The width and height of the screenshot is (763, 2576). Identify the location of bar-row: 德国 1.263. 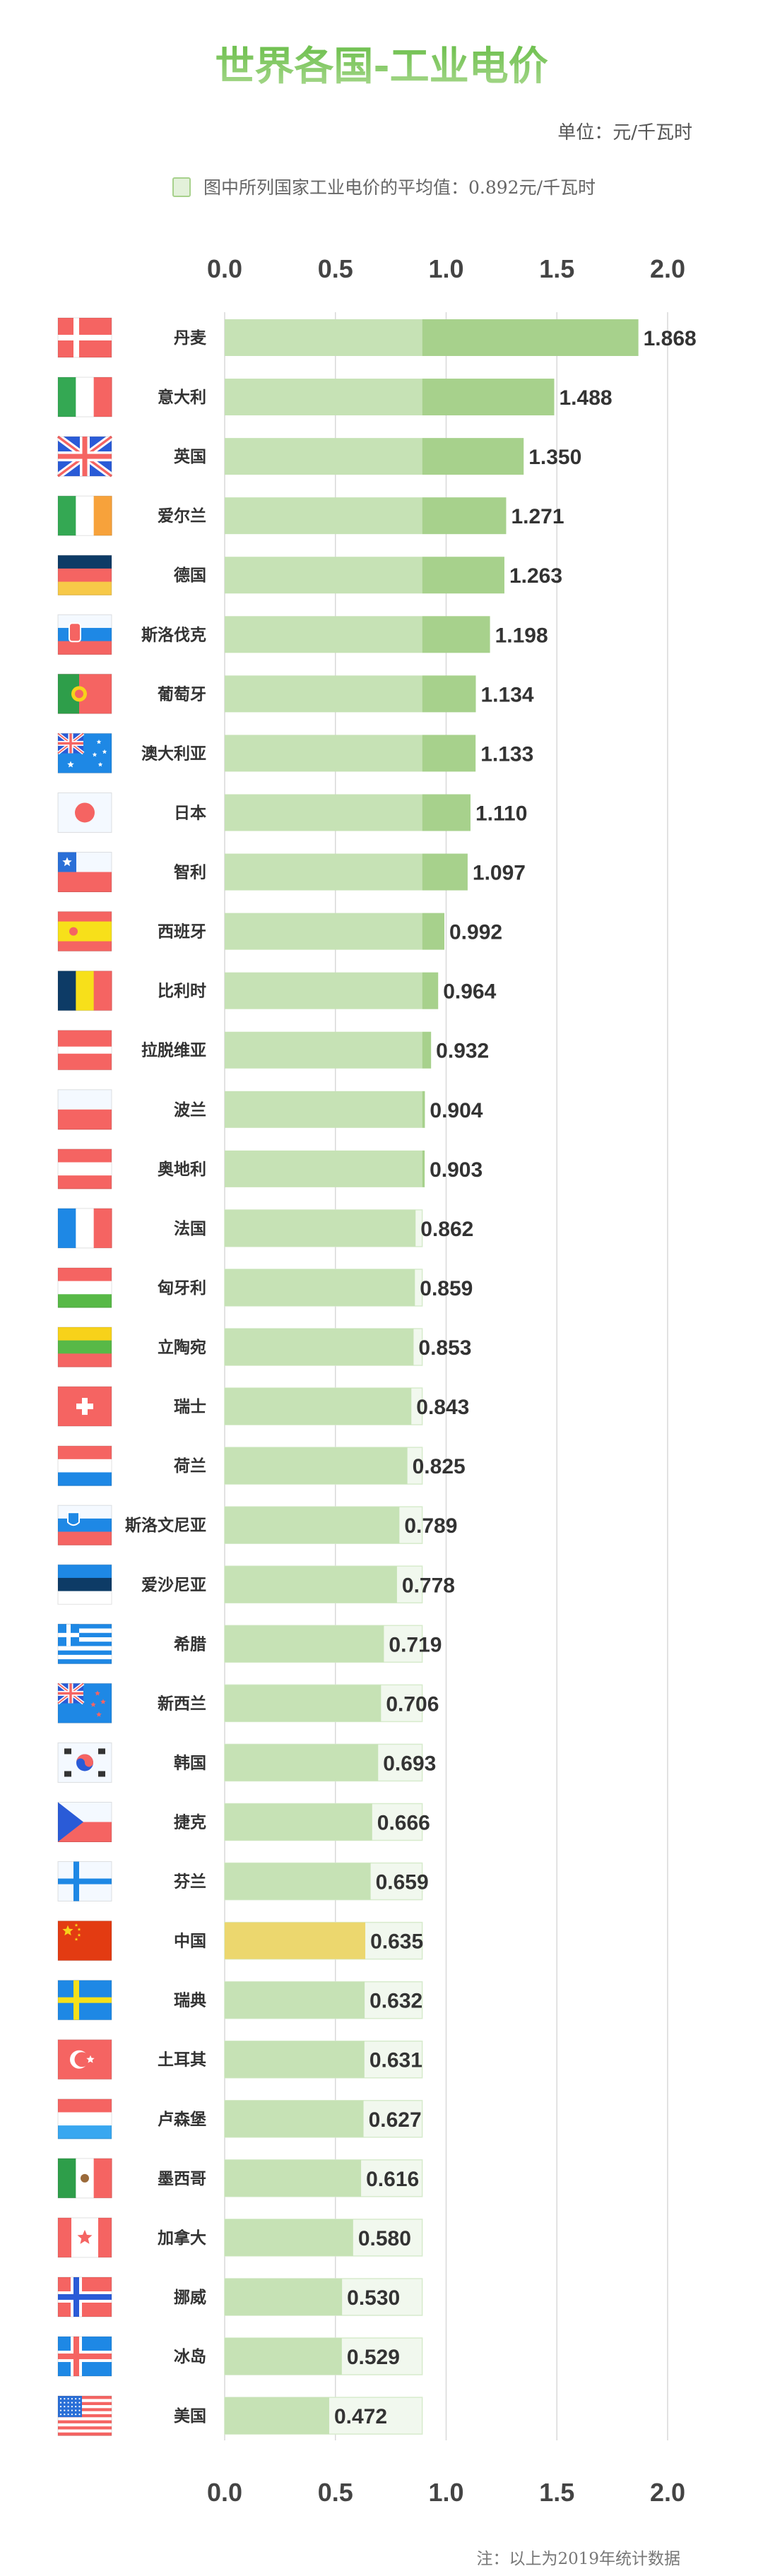
(309, 574).